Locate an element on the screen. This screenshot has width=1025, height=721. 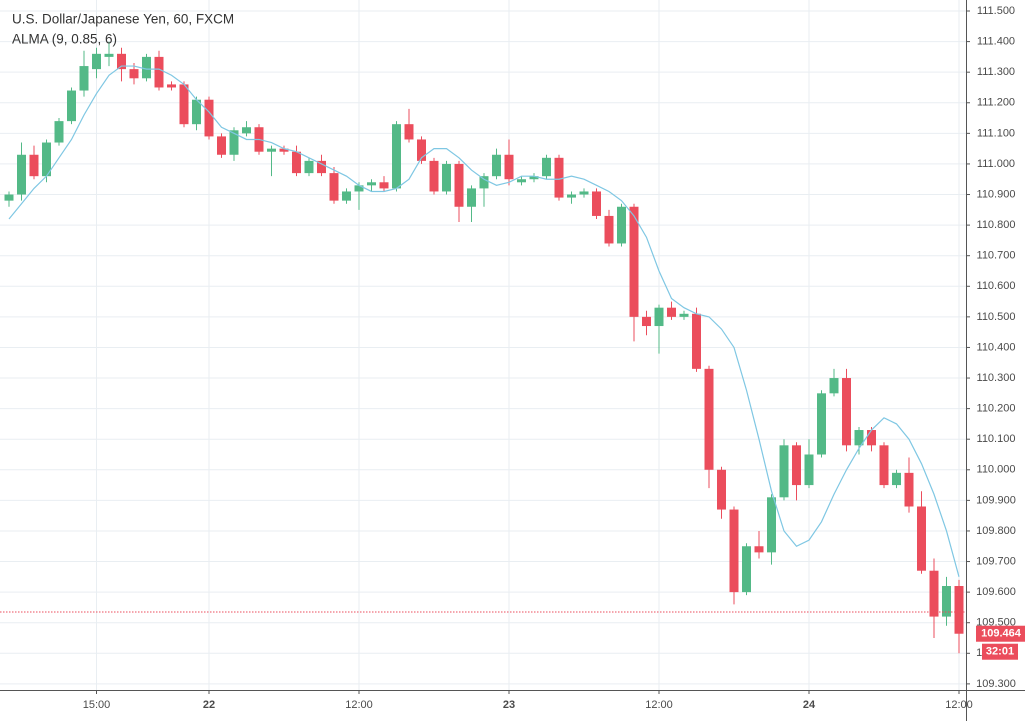
y-tick-label: 110.800 is located at coordinates (996, 225).